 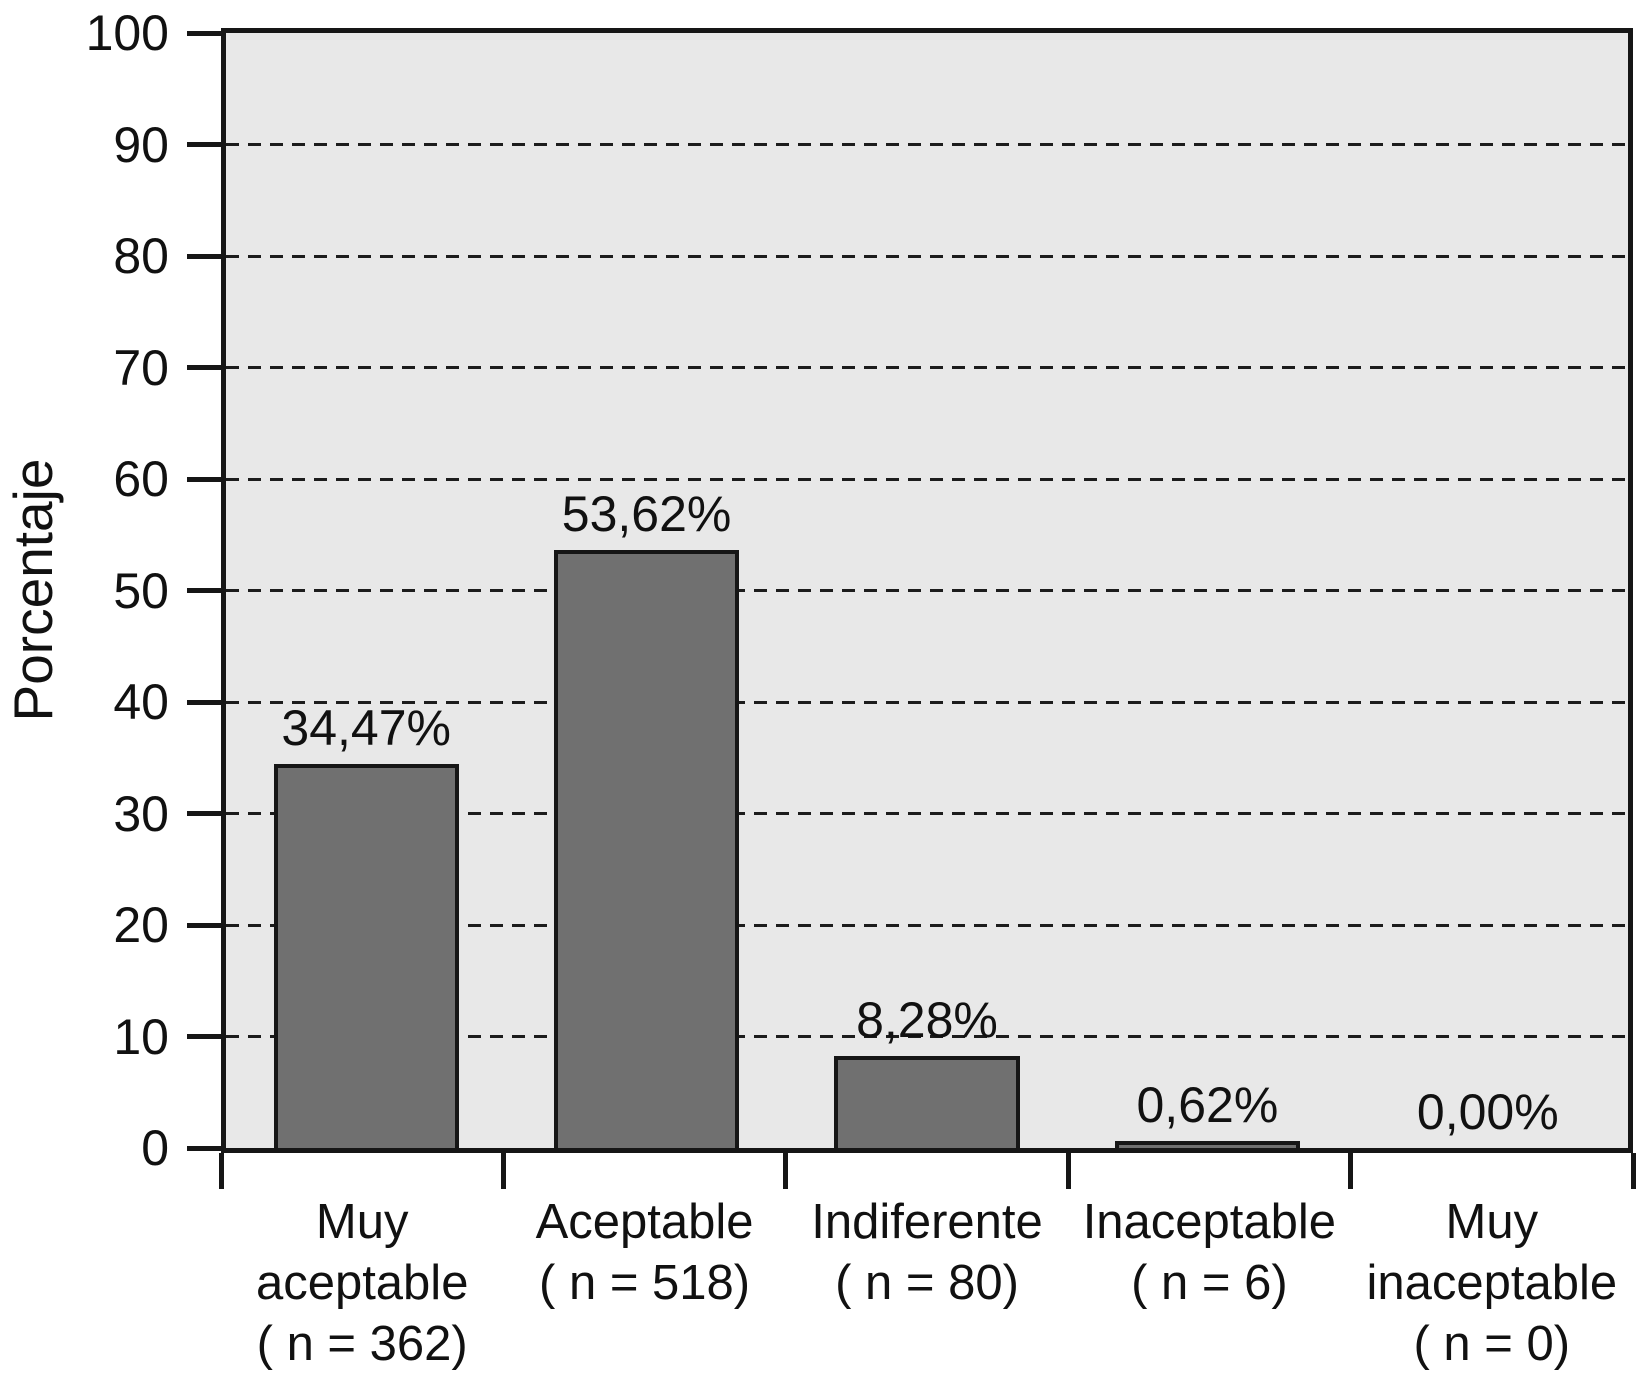 What do you see at coordinates (362, 1283) in the screenshot?
I see `category-label-0: Muy aceptable ( n = 362)` at bounding box center [362, 1283].